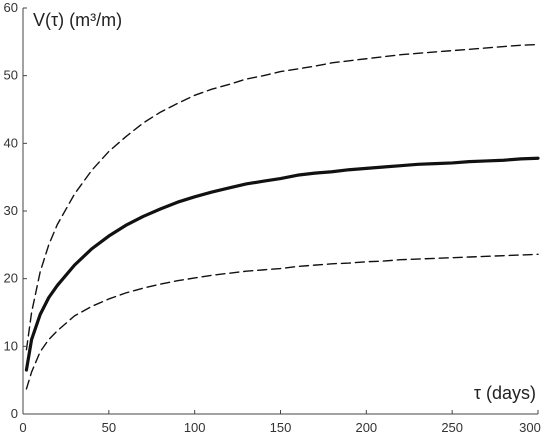 This screenshot has width=550, height=439. What do you see at coordinates (505, 393) in the screenshot?
I see `x-axis-title: τ (days)` at bounding box center [505, 393].